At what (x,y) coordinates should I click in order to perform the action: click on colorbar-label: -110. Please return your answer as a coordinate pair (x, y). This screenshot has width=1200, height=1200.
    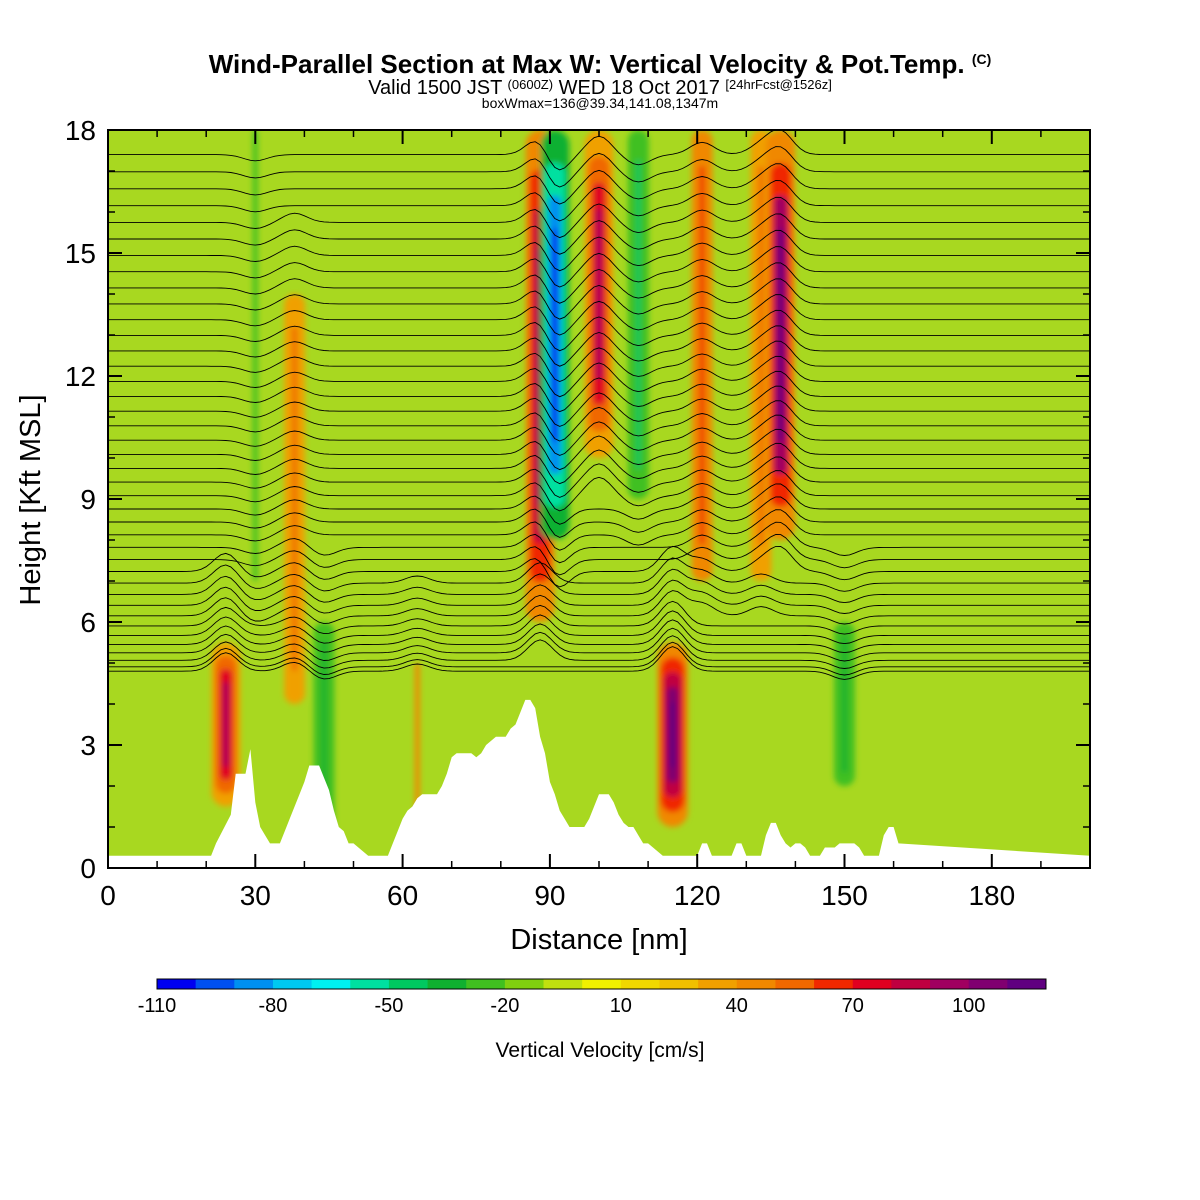
    Looking at the image, I should click on (157, 1006).